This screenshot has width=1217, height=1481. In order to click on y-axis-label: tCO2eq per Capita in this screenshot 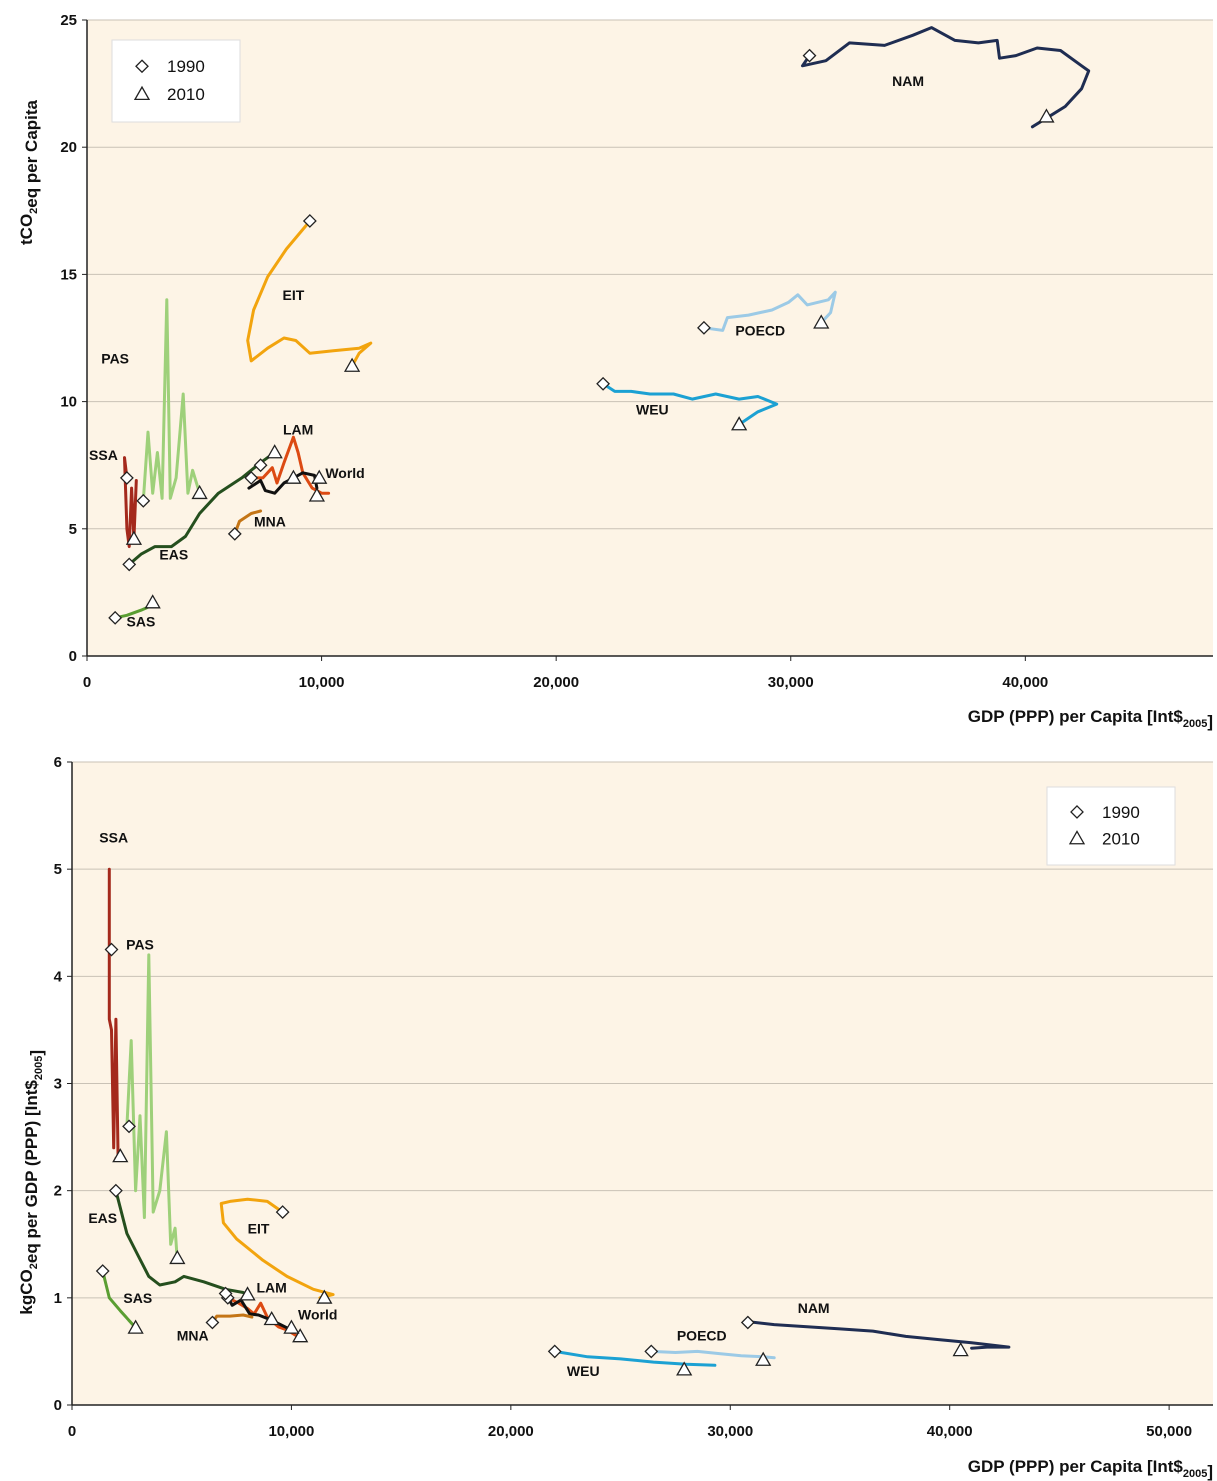, I will do `click(29, 172)`.